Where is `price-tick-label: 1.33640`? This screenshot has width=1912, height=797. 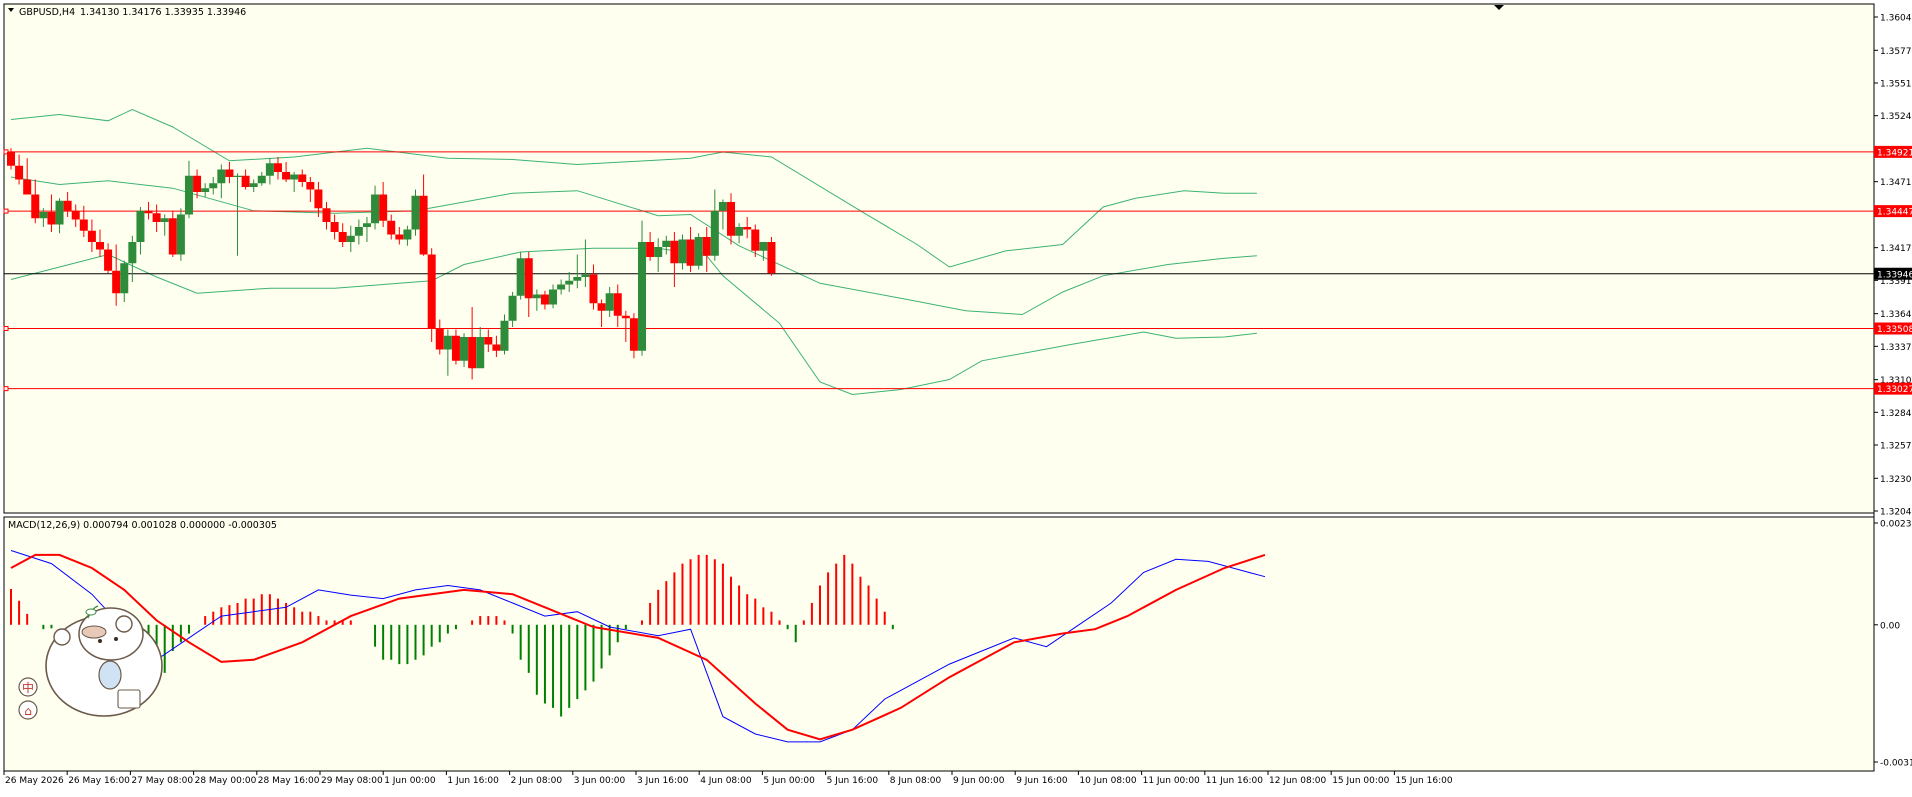 price-tick-label: 1.33640 is located at coordinates (1896, 315).